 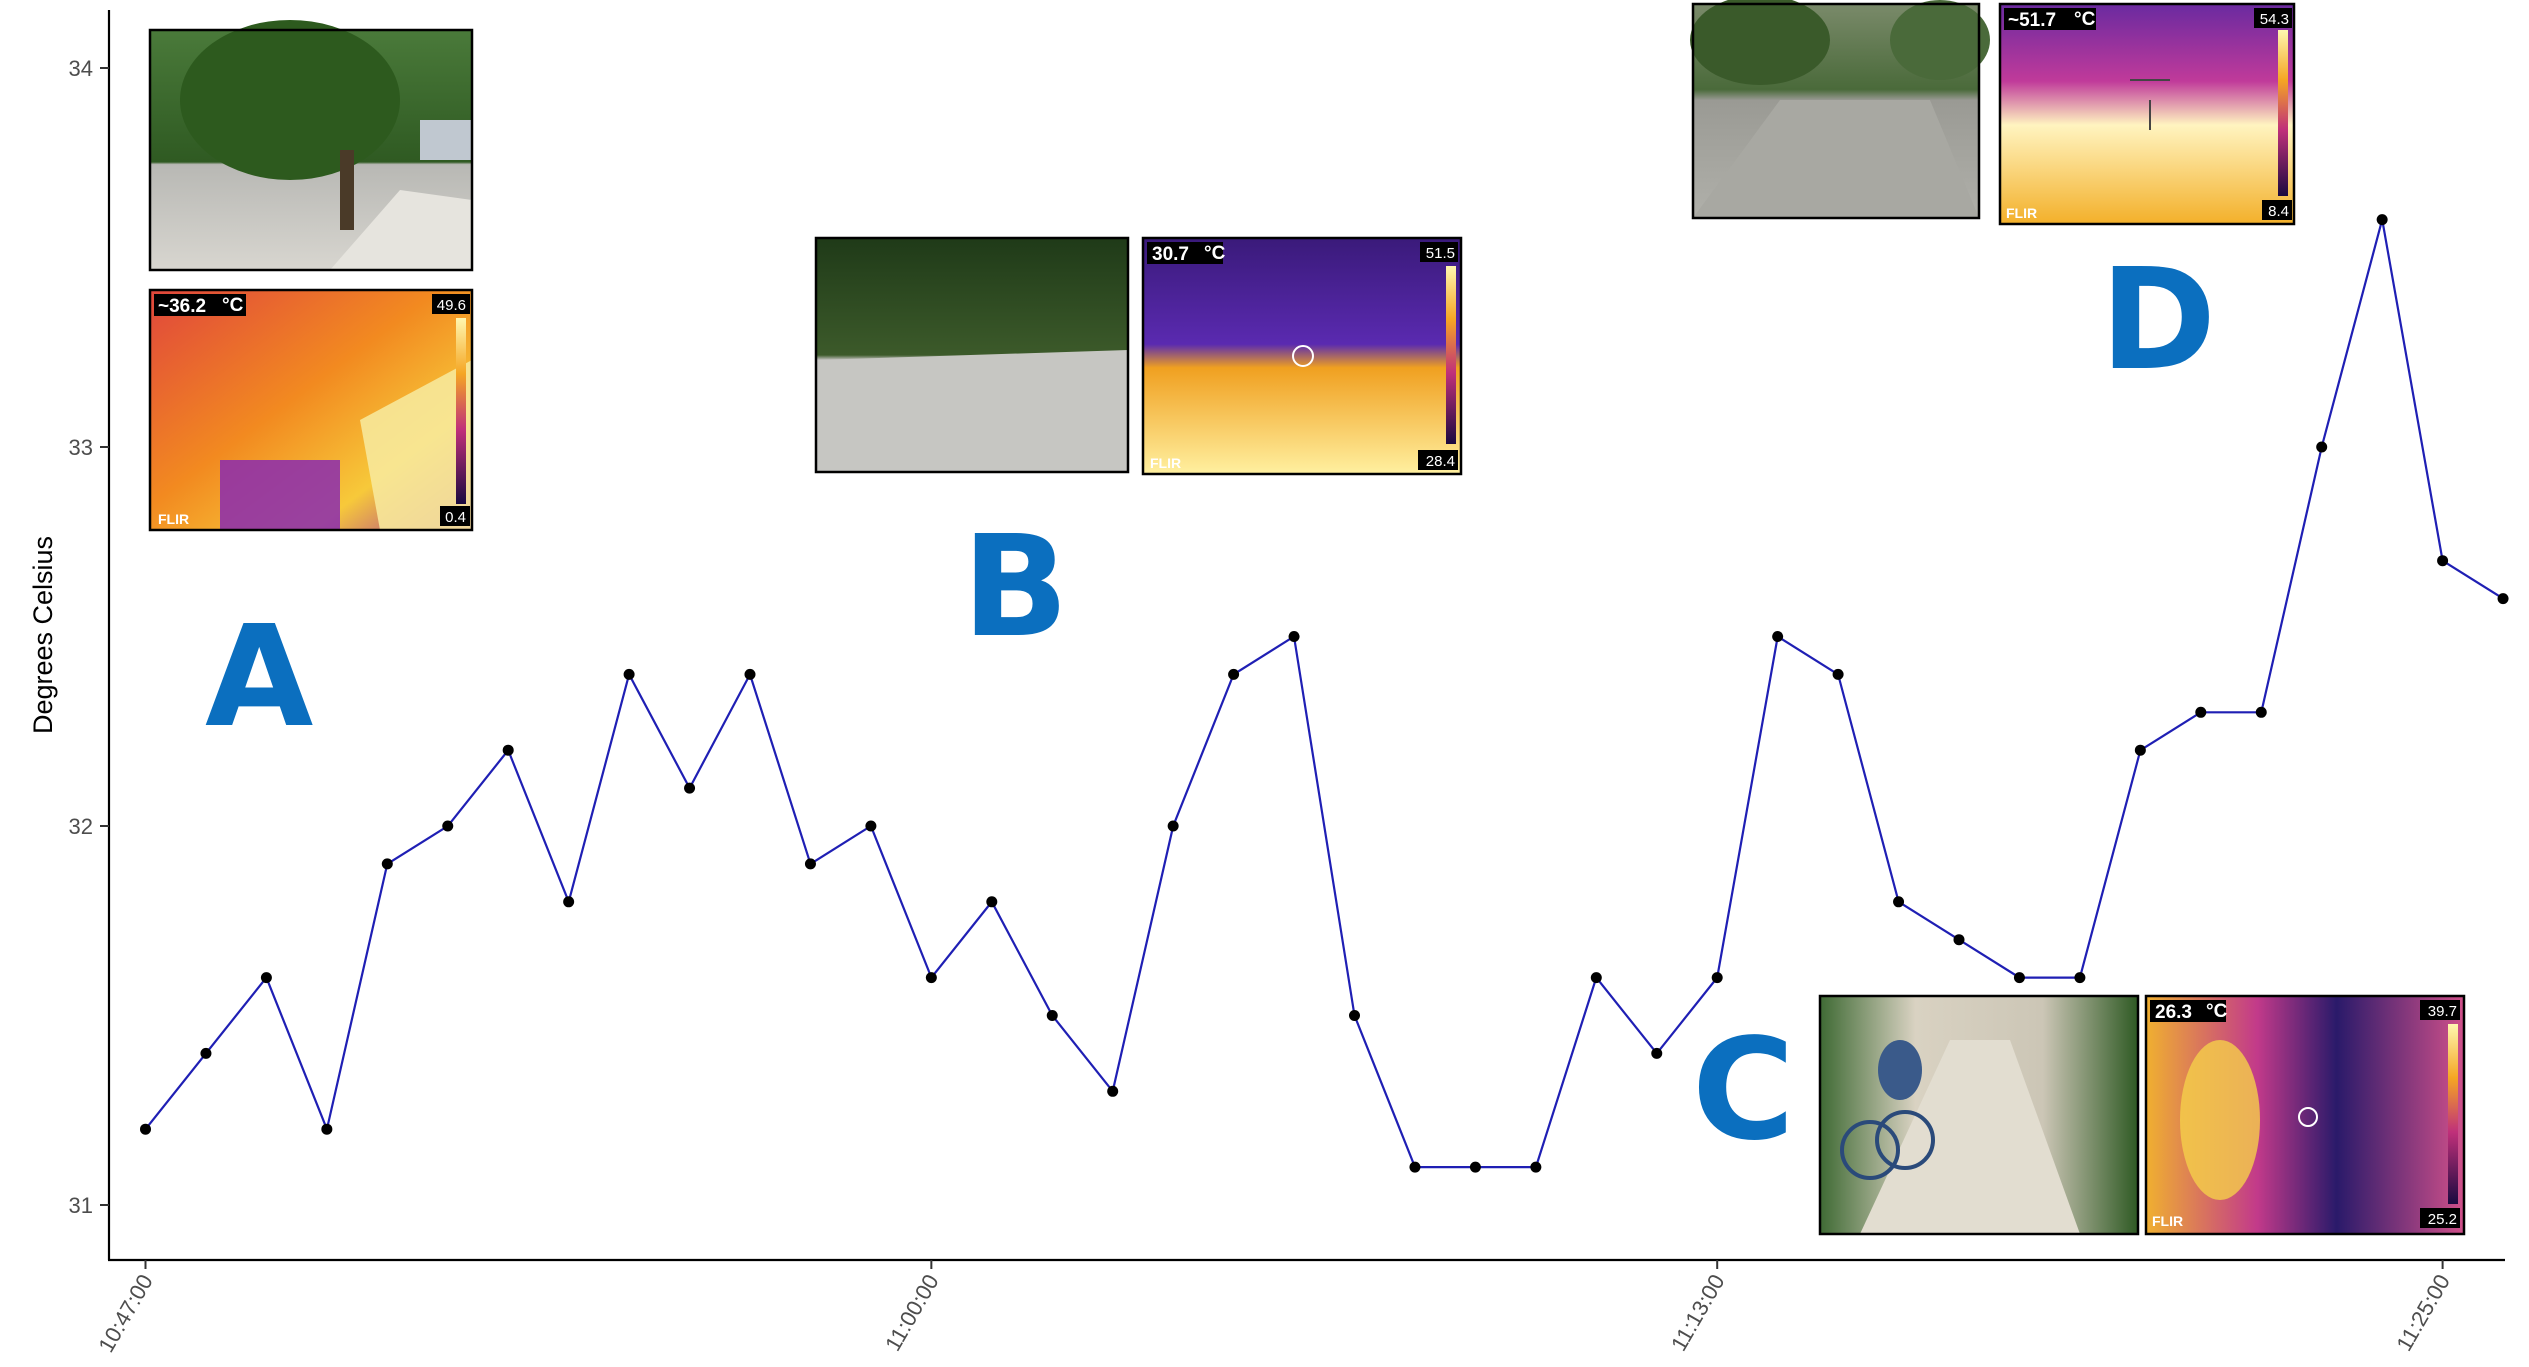 I want to click on site-b-scale-max: 51.5, so click(x=1440, y=253).